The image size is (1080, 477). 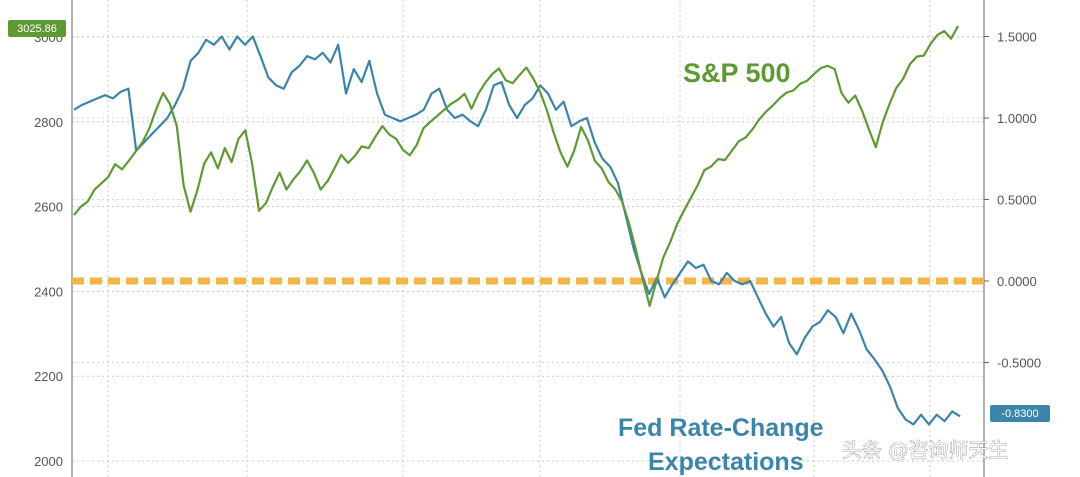 I want to click on fed-current-value: -0.8300, so click(x=1019, y=414).